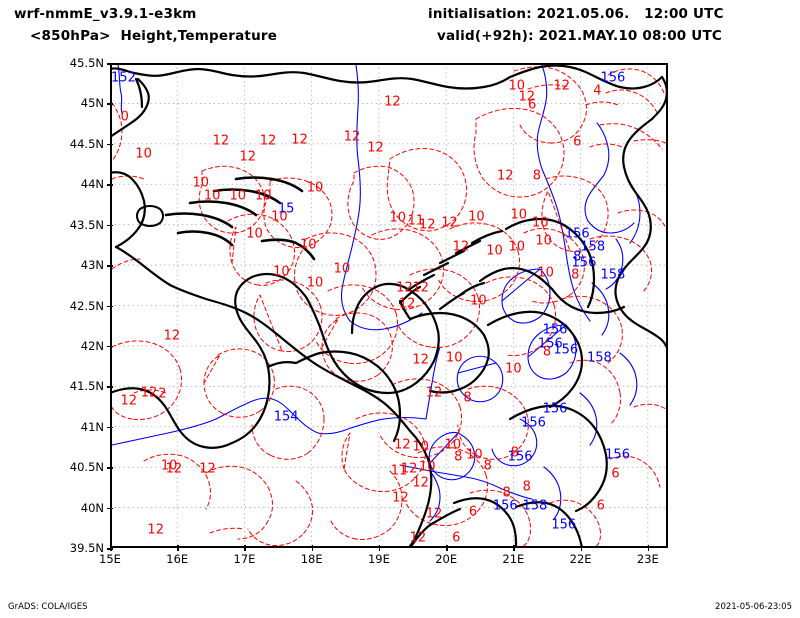  Describe the element at coordinates (86, 63) in the screenshot. I see `y-axis-tick-label: 45.5N` at that location.